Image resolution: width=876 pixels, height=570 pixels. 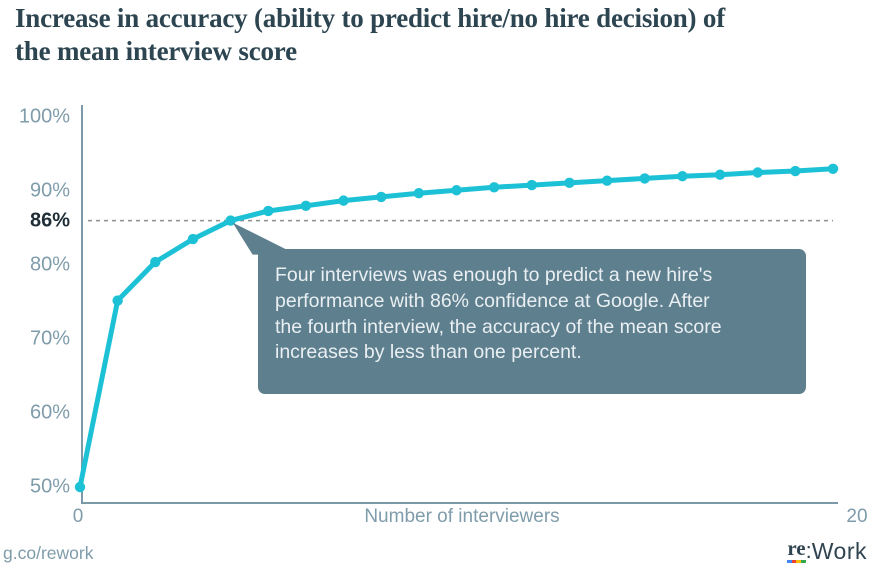 What do you see at coordinates (462, 516) in the screenshot?
I see `x-axis-title: Number of interviewers` at bounding box center [462, 516].